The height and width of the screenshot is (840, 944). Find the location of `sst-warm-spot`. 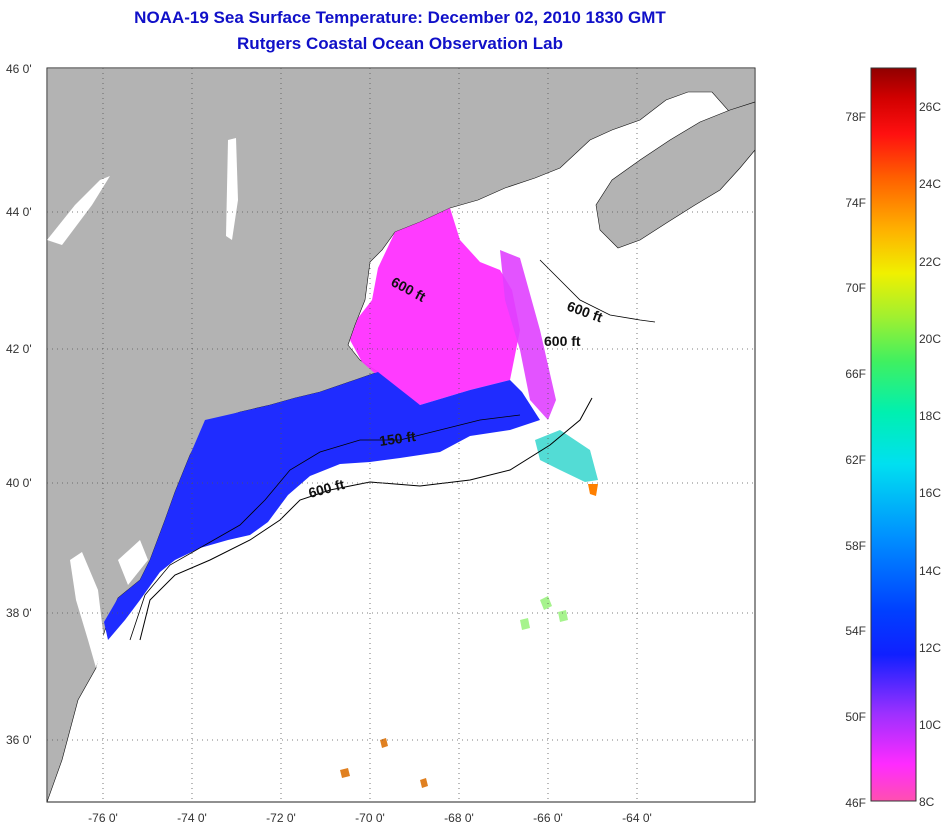

sst-warm-spot is located at coordinates (593, 490).